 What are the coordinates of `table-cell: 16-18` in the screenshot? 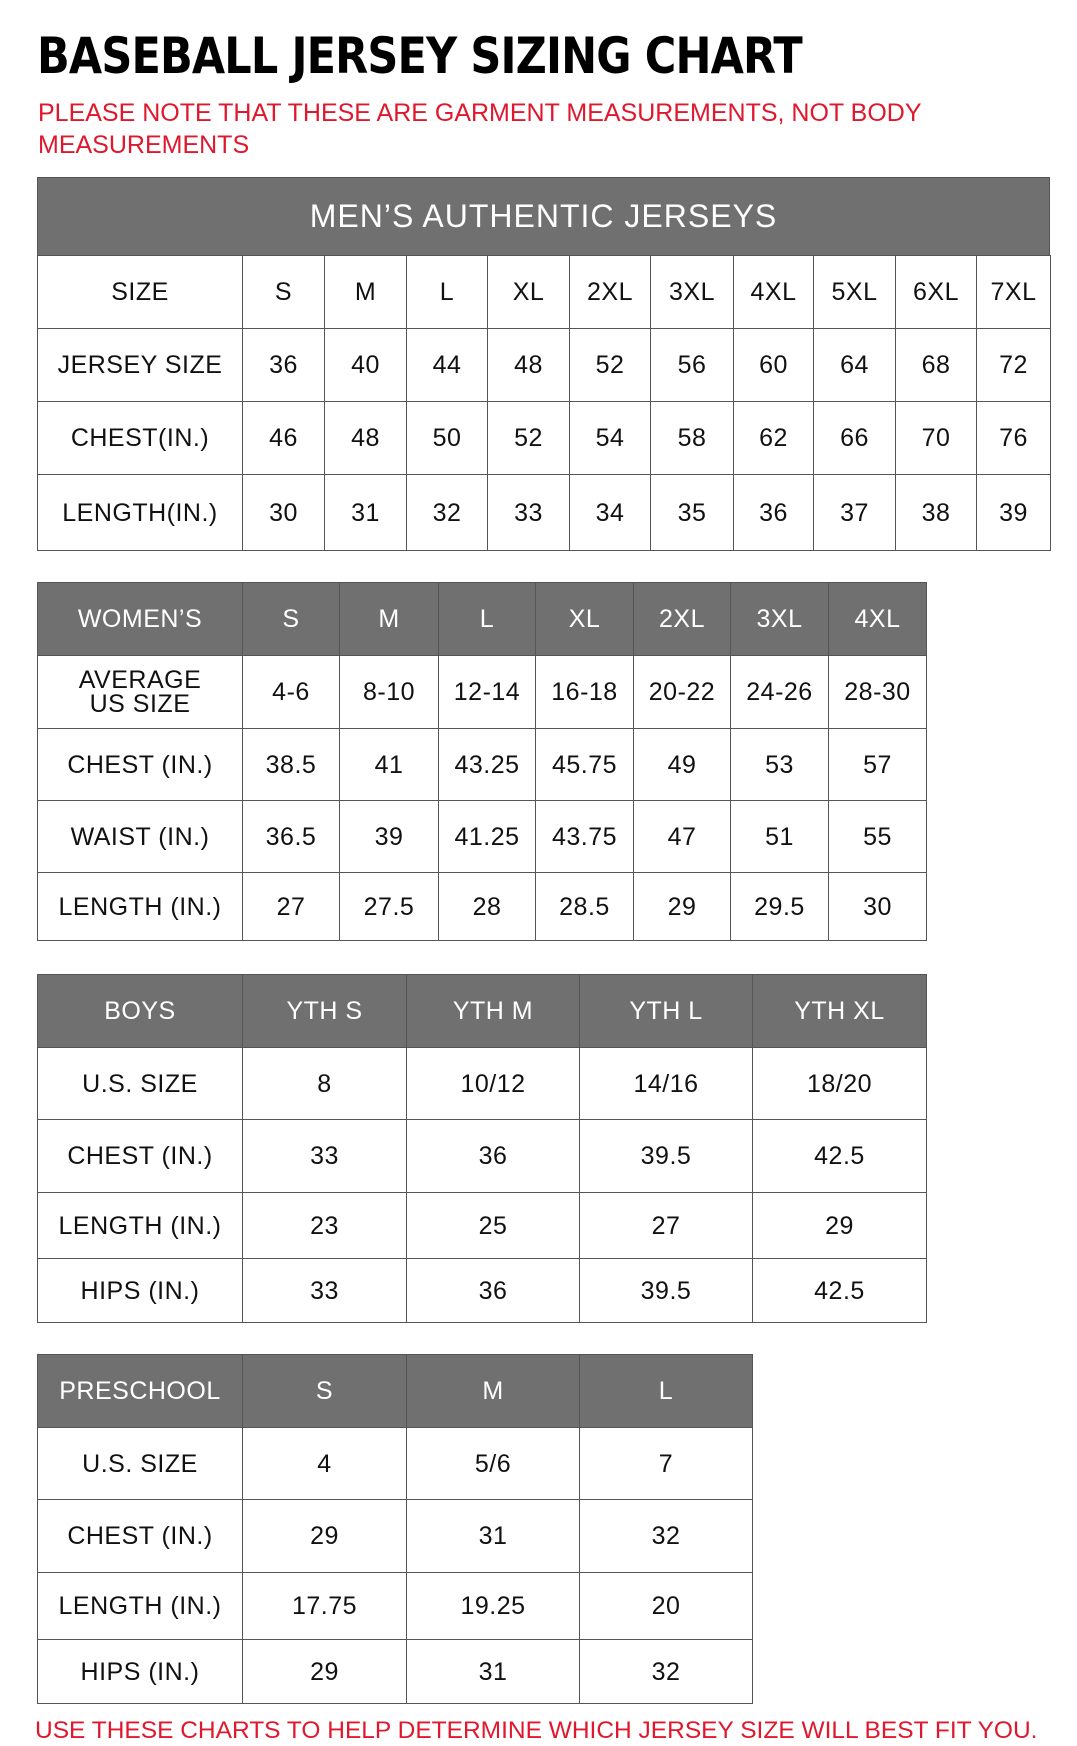 It's located at (584, 692).